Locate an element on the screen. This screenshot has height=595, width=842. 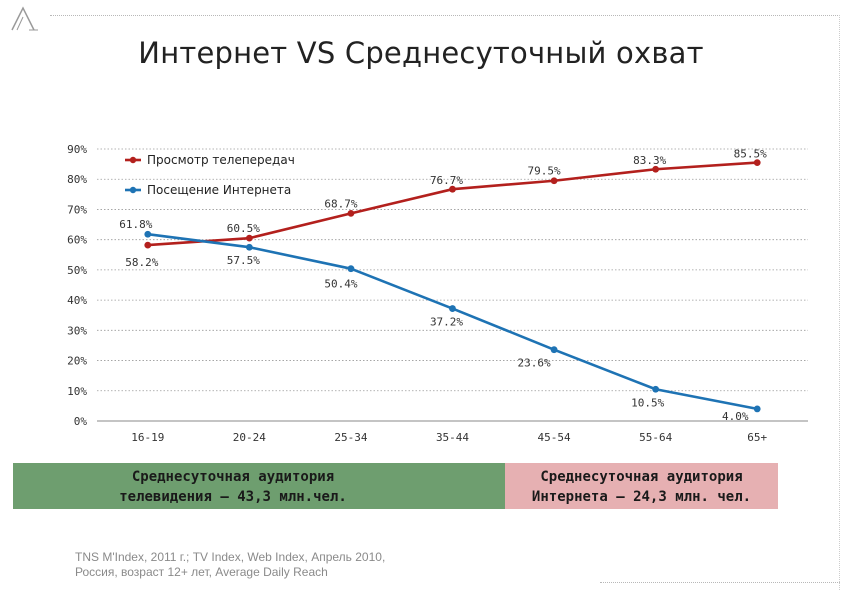
data-label-tv: 58.2% is located at coordinates (141, 262).